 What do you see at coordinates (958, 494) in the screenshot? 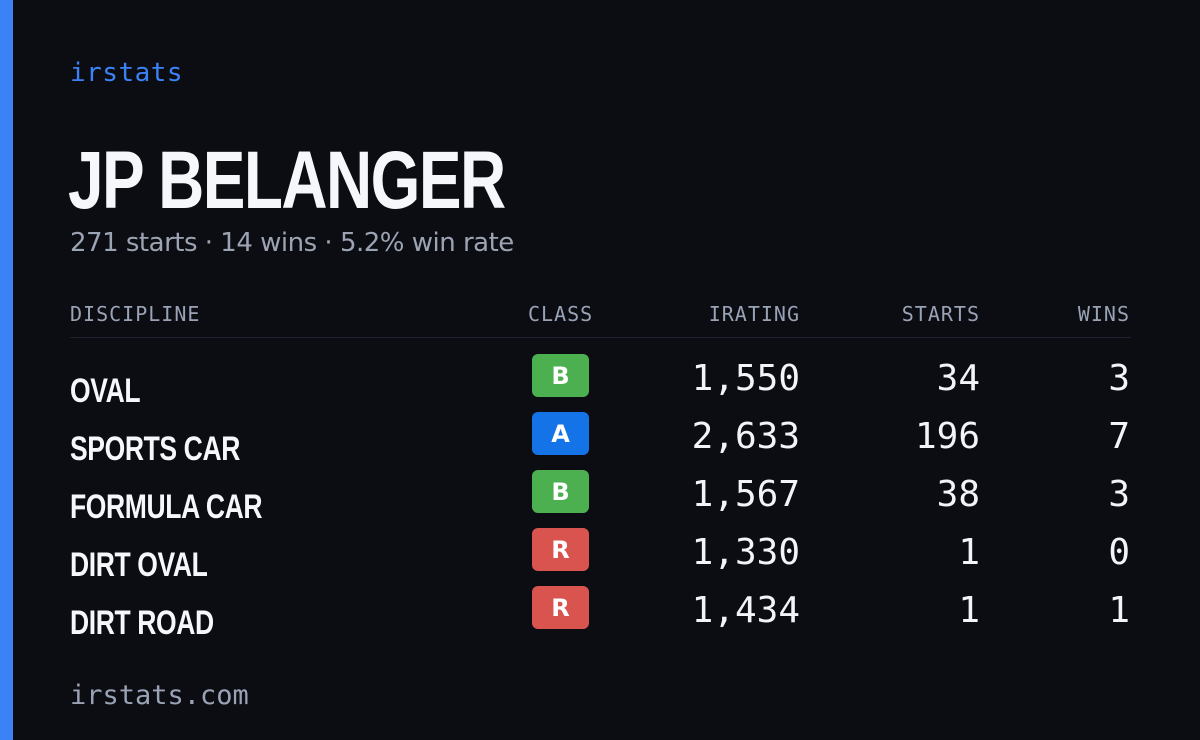
I see `starts-value: 38` at bounding box center [958, 494].